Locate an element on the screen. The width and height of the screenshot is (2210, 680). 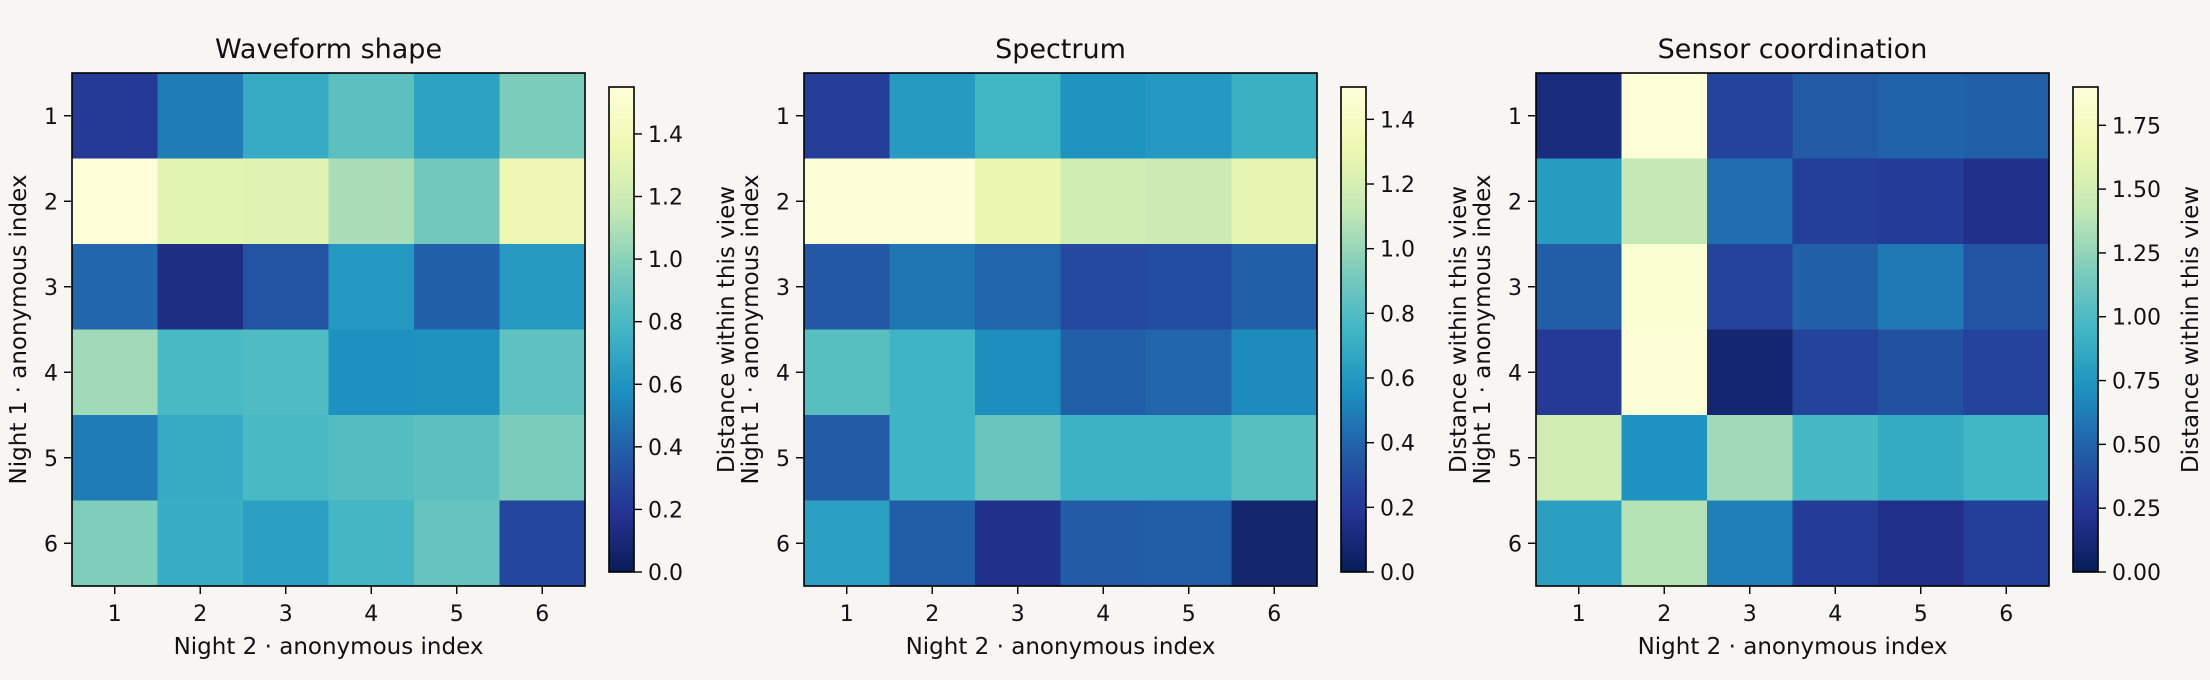
y-tick-label: 5 is located at coordinates (51, 459).